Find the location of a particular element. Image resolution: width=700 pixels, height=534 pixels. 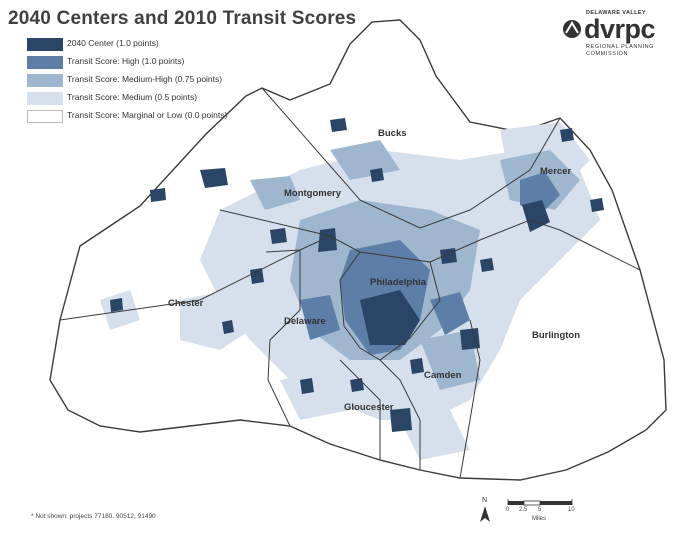

legend-label: Transit Score: High (1.0 points) is located at coordinates (126, 61).